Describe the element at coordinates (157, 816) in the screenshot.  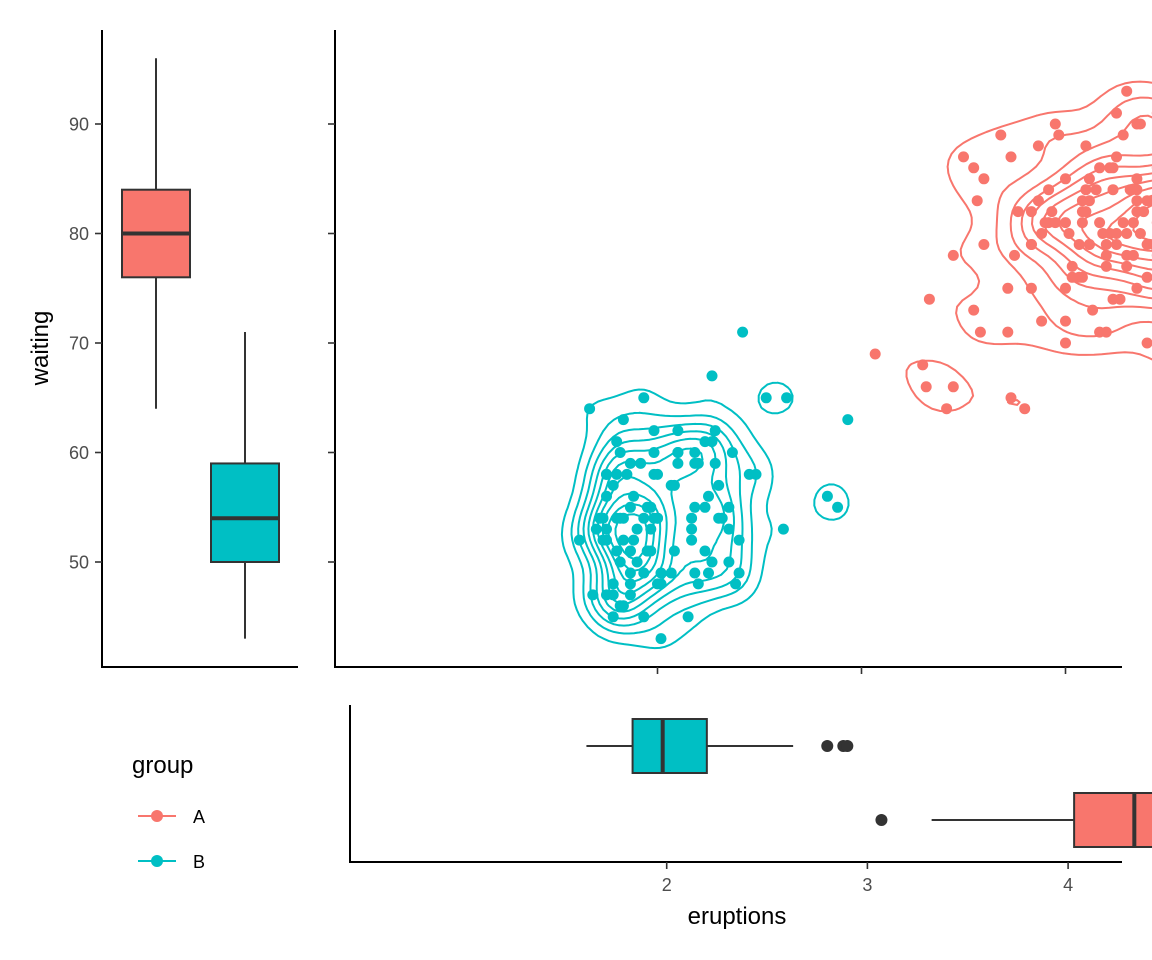
I see `legend-key-point-a` at that location.